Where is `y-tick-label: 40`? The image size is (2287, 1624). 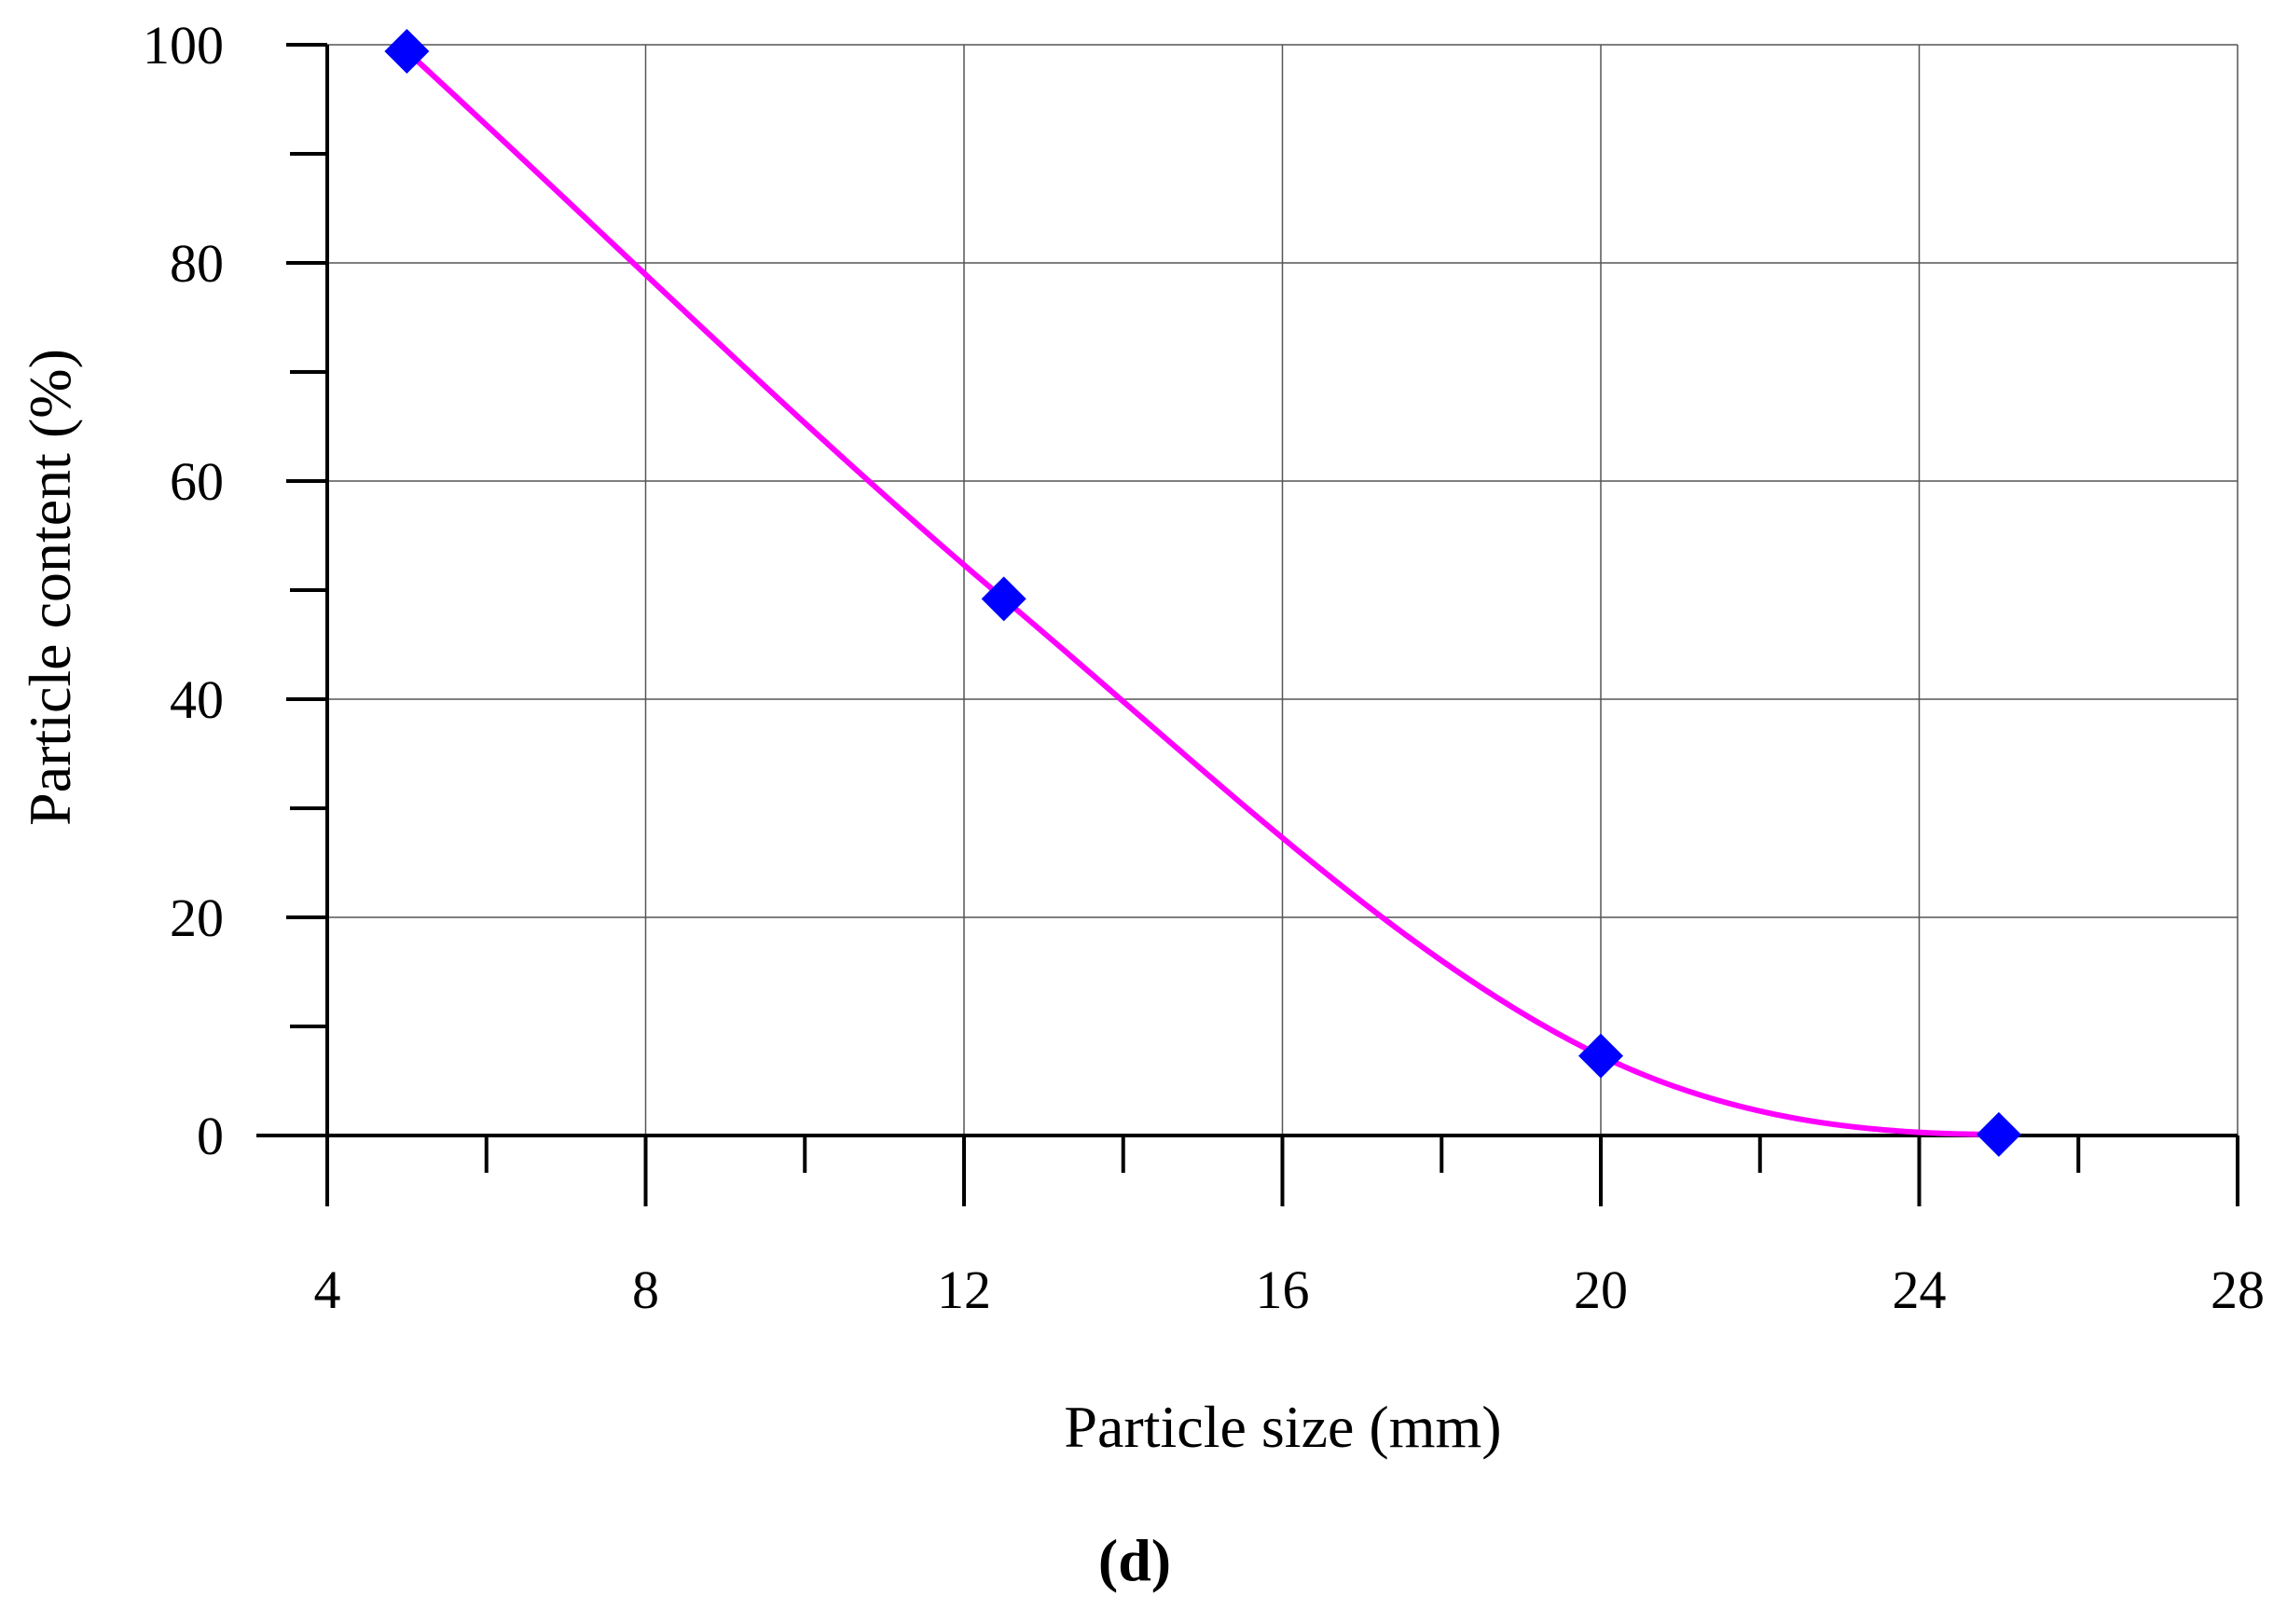
y-tick-label: 40 is located at coordinates (197, 699).